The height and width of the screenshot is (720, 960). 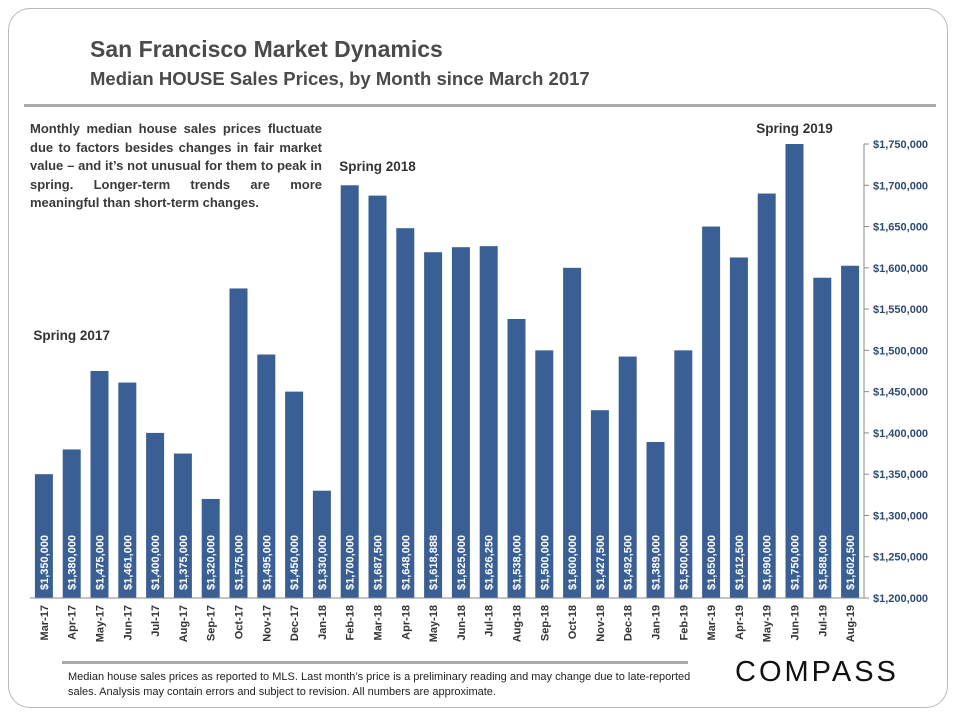 I want to click on y-tick-label: $1,500,000, so click(x=900, y=351).